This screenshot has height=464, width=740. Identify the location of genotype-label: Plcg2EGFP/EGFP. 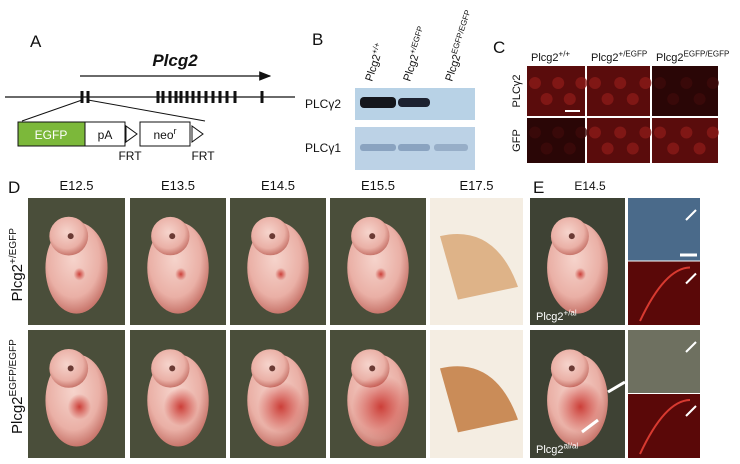
(459, 46).